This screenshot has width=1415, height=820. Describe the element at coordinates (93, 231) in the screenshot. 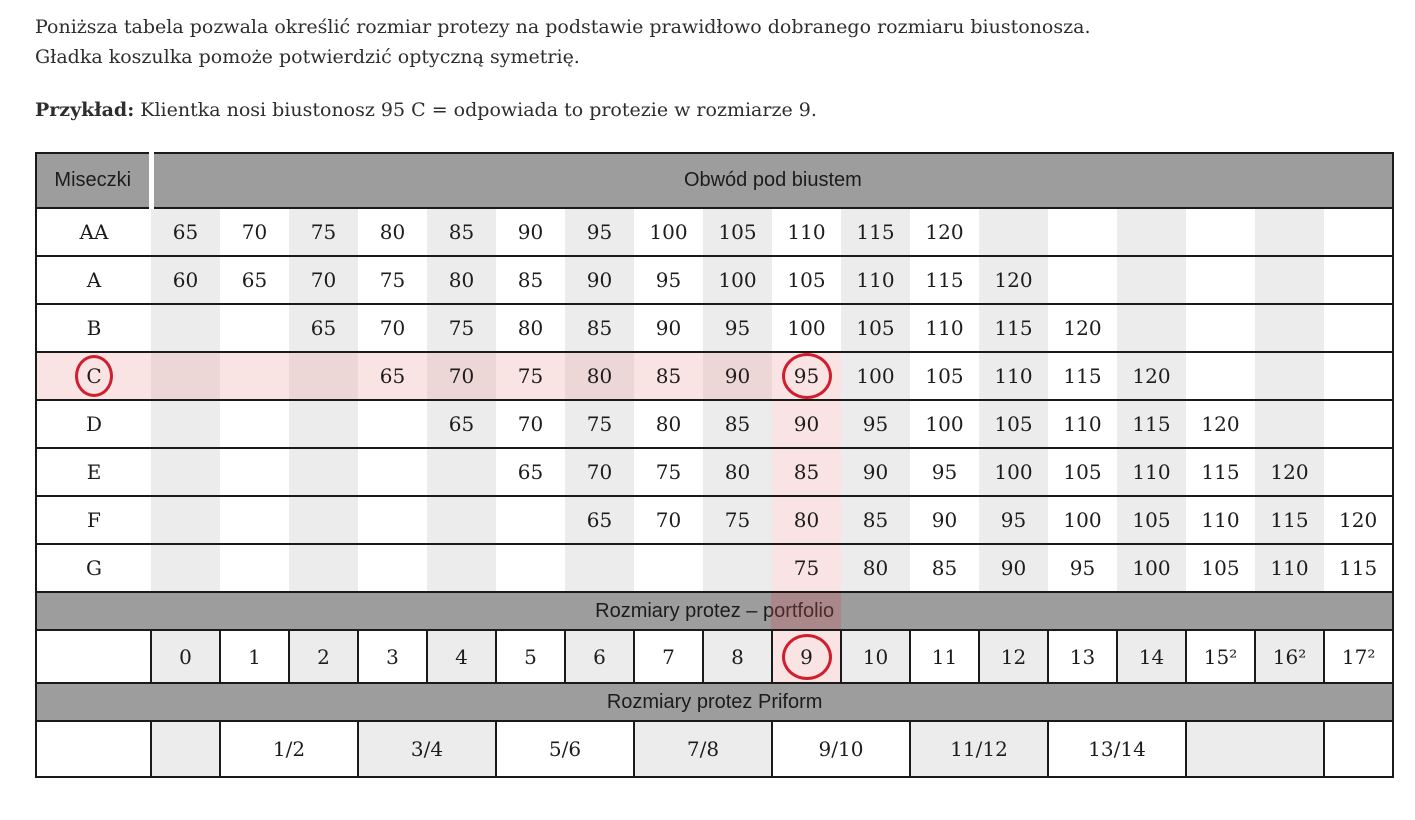

I see `cup-label: AA` at that location.